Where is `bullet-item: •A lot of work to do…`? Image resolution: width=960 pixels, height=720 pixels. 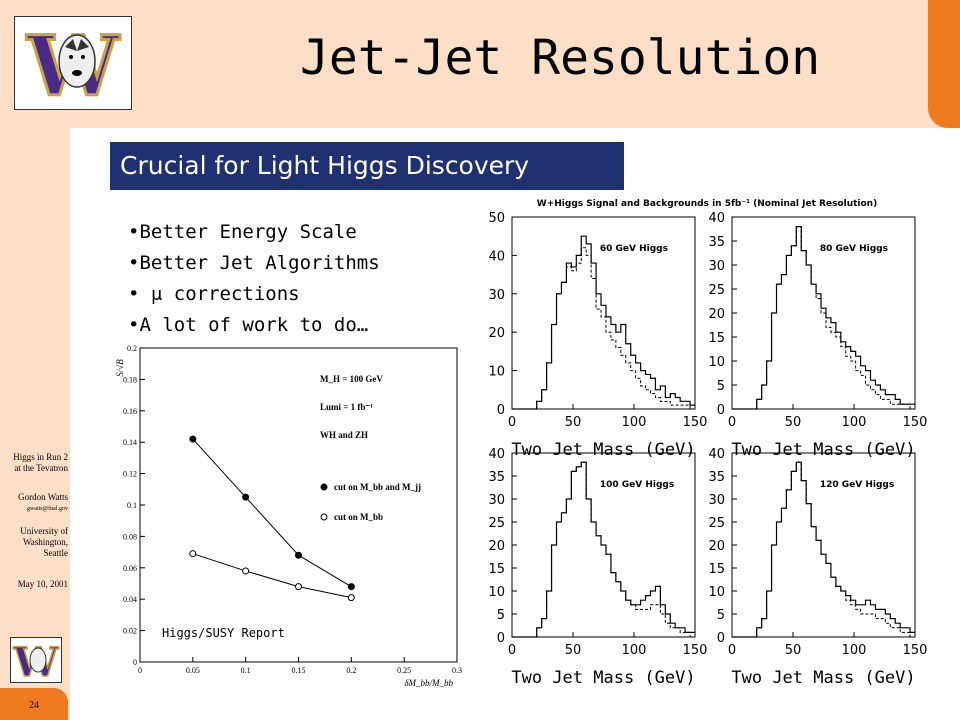 bullet-item: •A lot of work to do… is located at coordinates (248, 325).